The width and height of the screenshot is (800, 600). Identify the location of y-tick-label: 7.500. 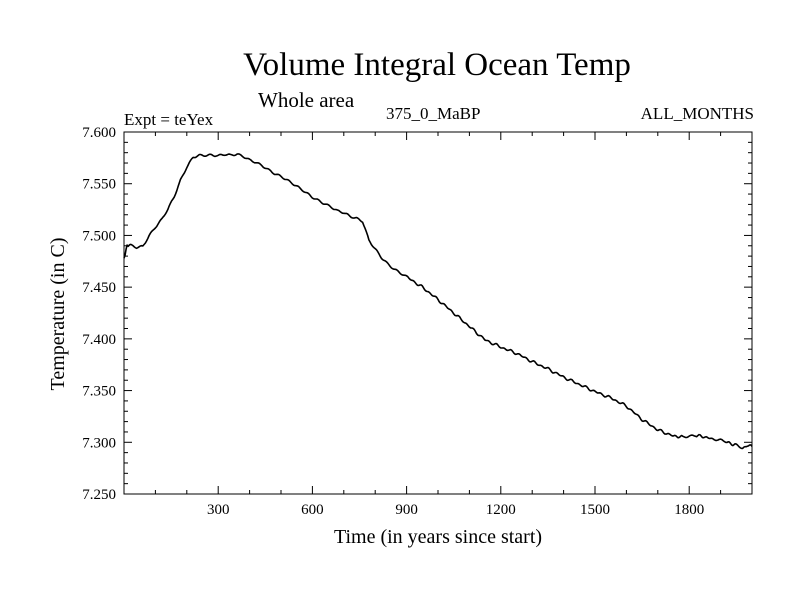
(99, 236).